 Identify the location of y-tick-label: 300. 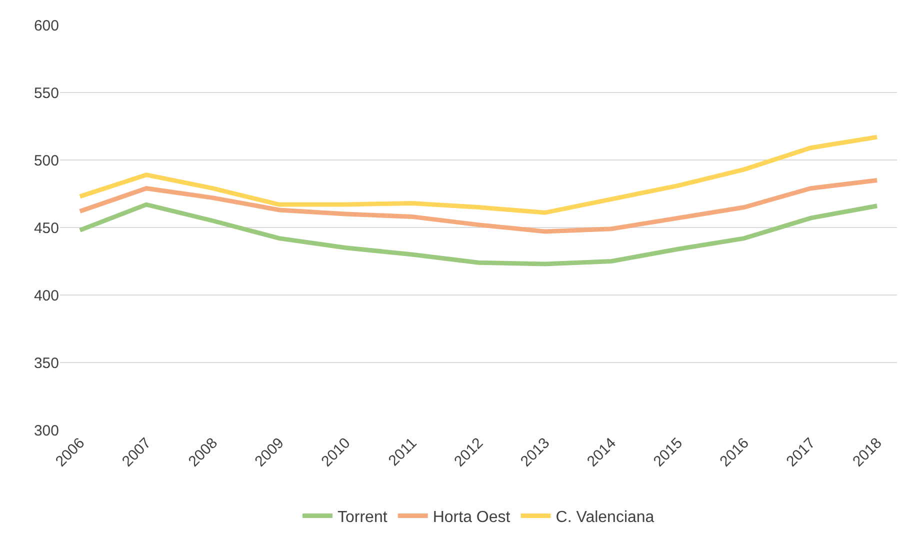
(46, 431).